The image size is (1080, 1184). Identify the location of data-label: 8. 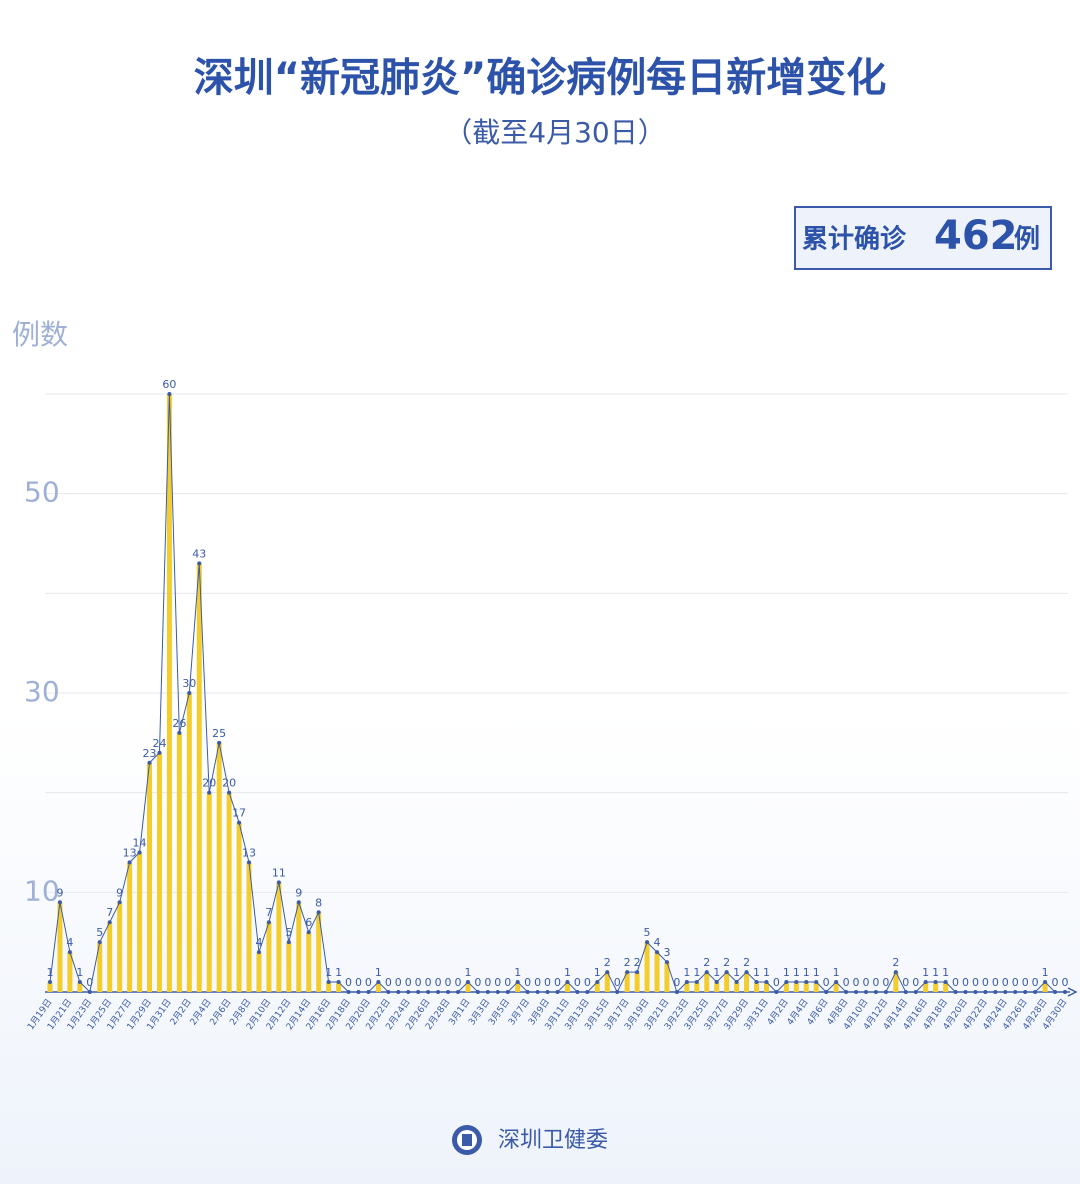
(318, 902).